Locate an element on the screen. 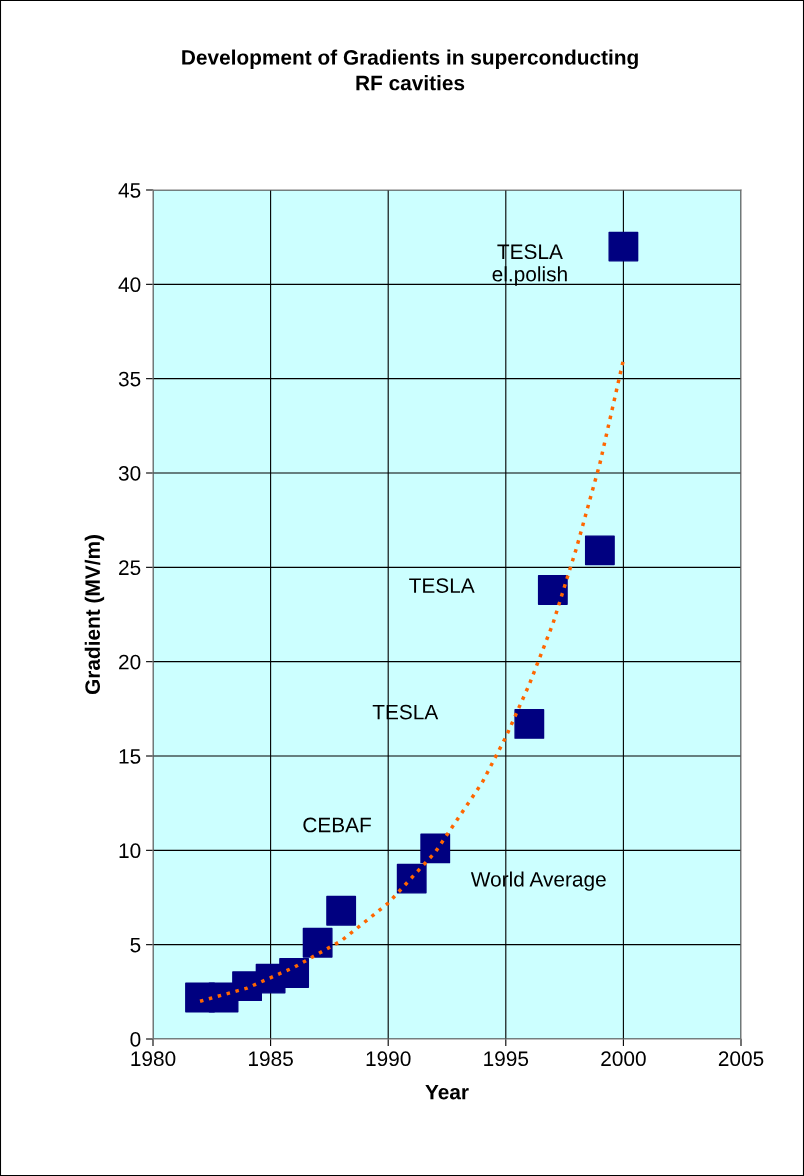 The width and height of the screenshot is (804, 1176). y-tick-label: 0 is located at coordinates (135, 1039).